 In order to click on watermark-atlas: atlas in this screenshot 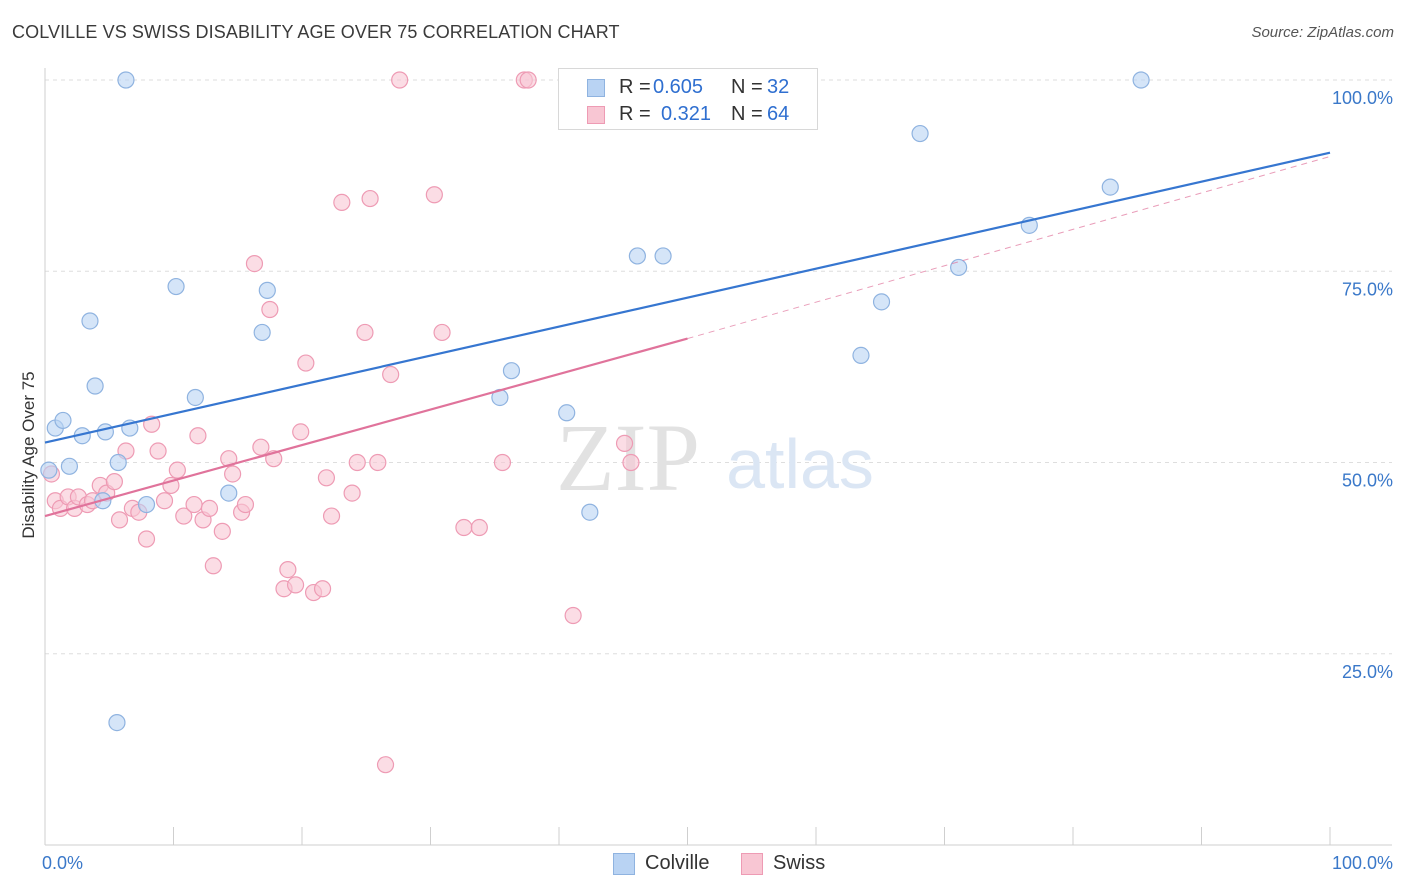, I will do `click(800, 464)`.